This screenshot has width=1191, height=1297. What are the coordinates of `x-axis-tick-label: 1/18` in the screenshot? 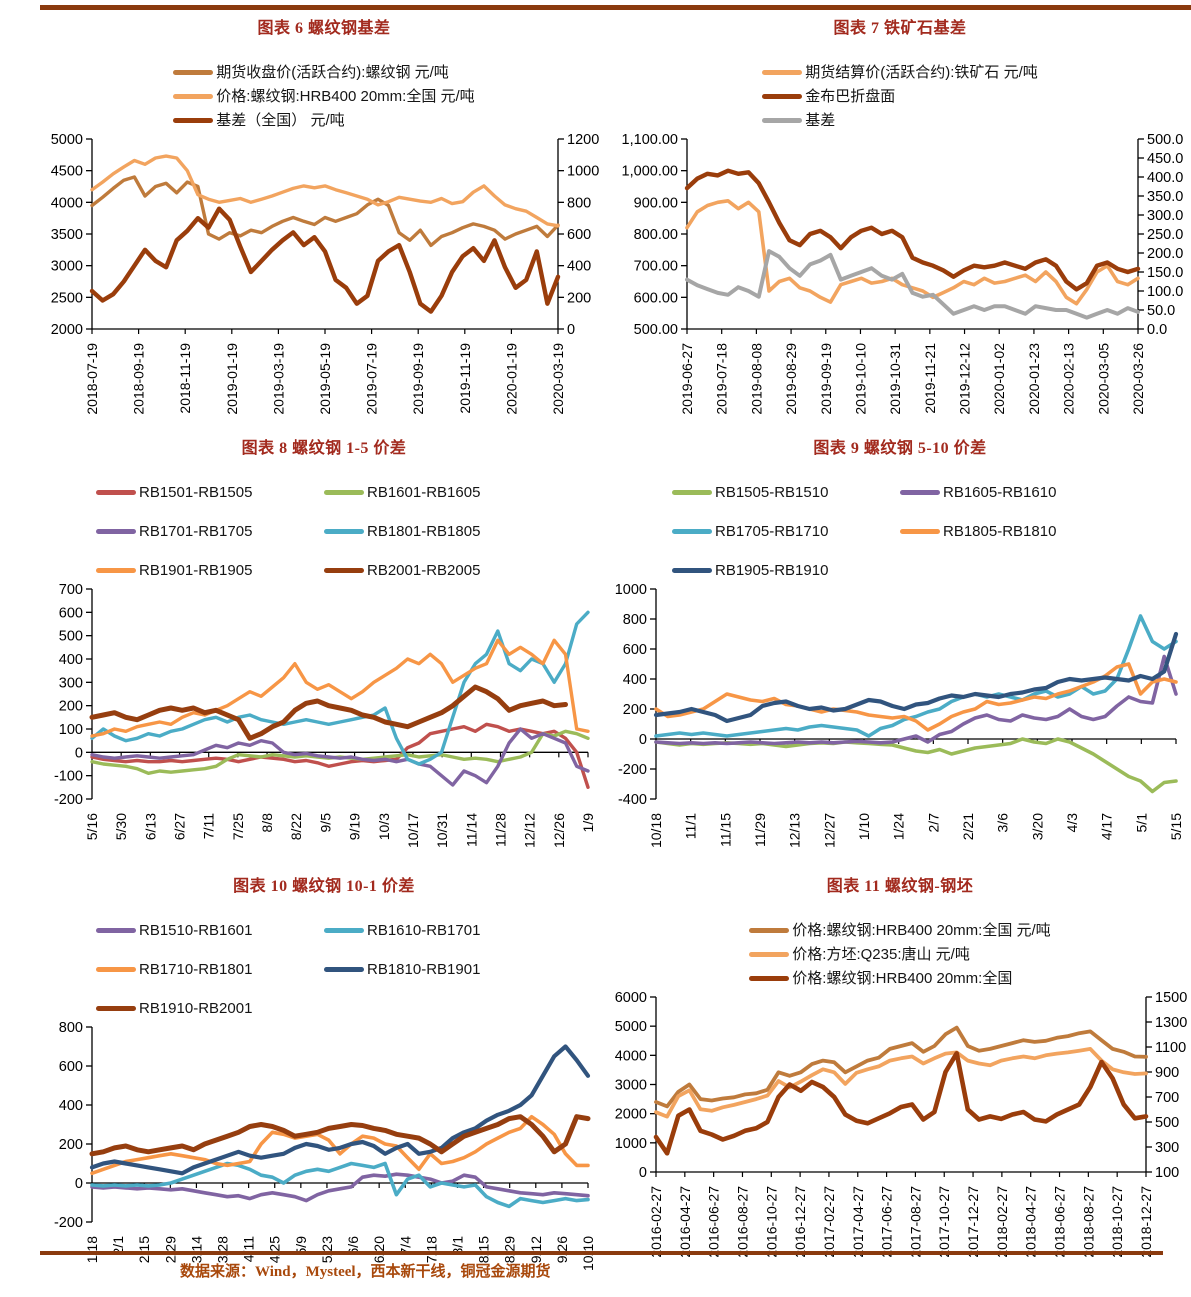 It's located at (92, 1249).